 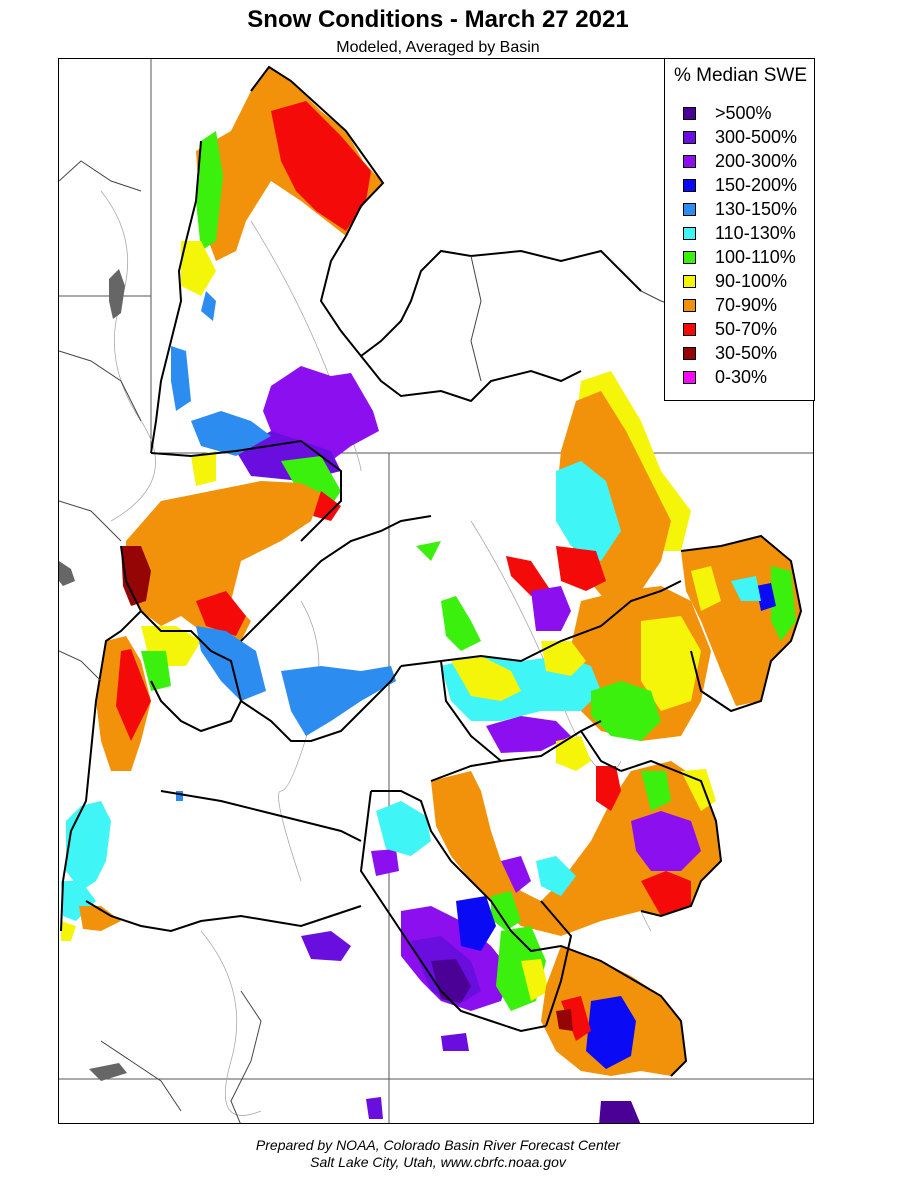 I want to click on legend-item: >500%, so click(x=727, y=113).